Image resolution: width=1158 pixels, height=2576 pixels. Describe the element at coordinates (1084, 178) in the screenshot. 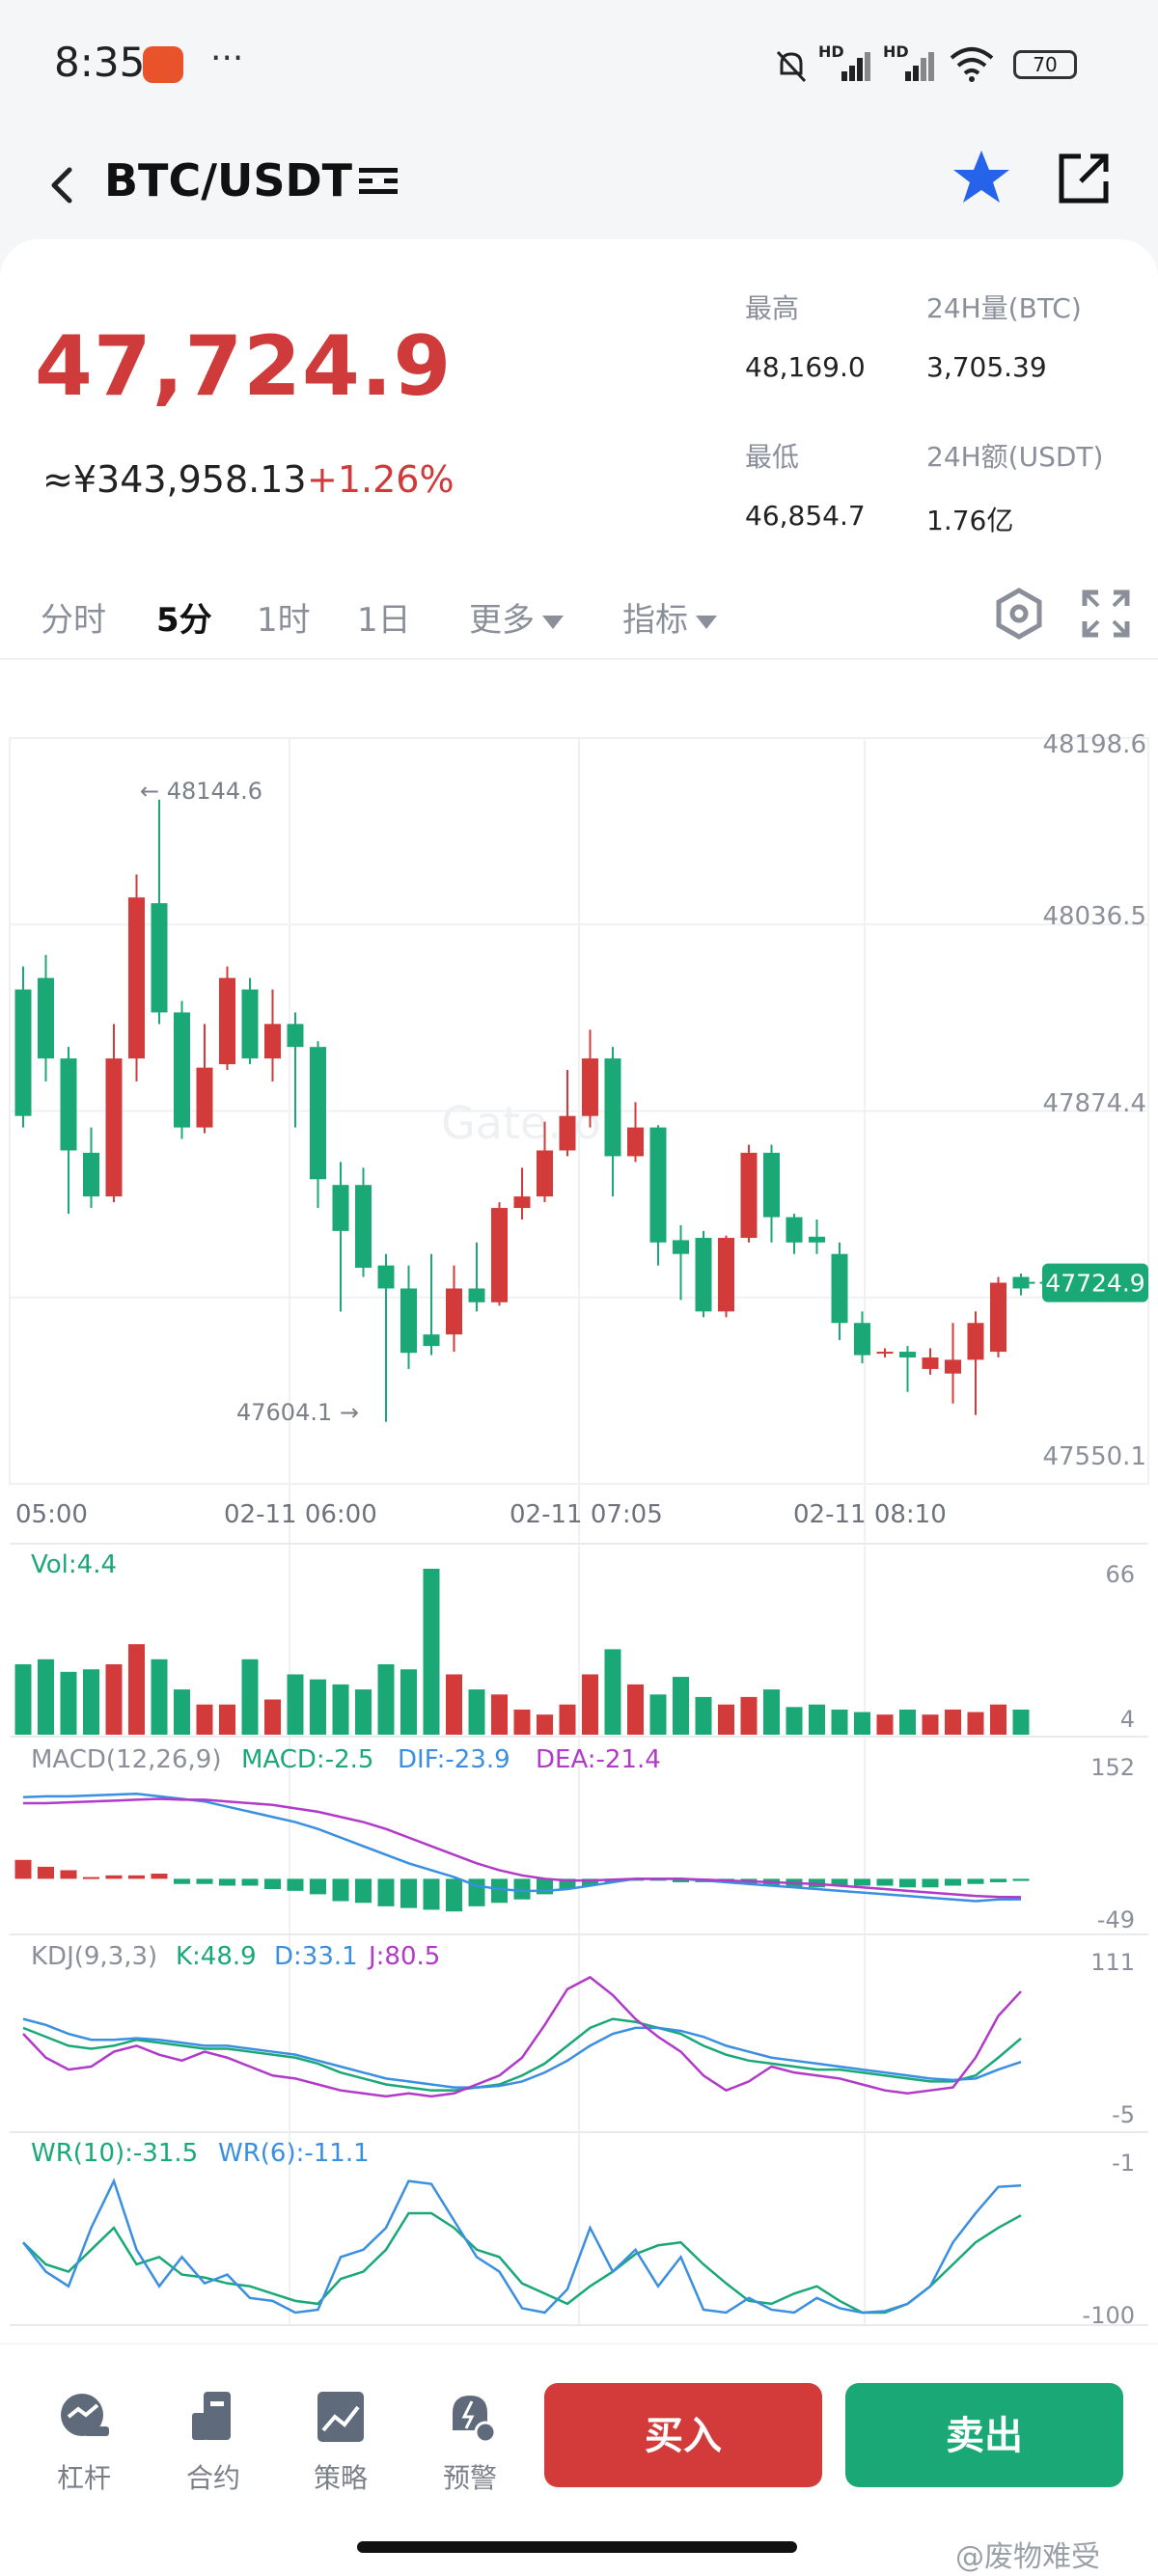

I see `share-icon` at that location.